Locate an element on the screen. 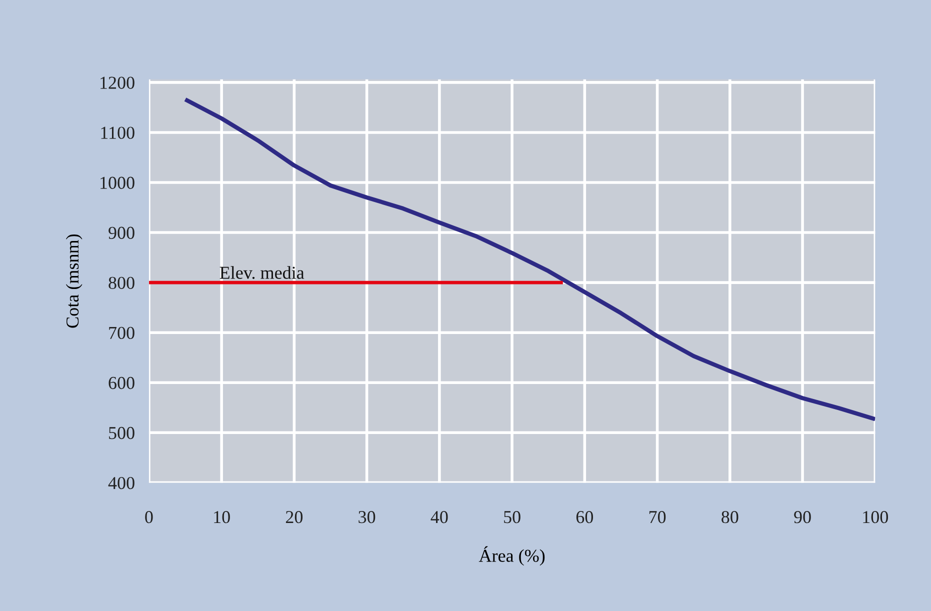 The height and width of the screenshot is (611, 931). y-tick-label: 400 is located at coordinates (121, 483).